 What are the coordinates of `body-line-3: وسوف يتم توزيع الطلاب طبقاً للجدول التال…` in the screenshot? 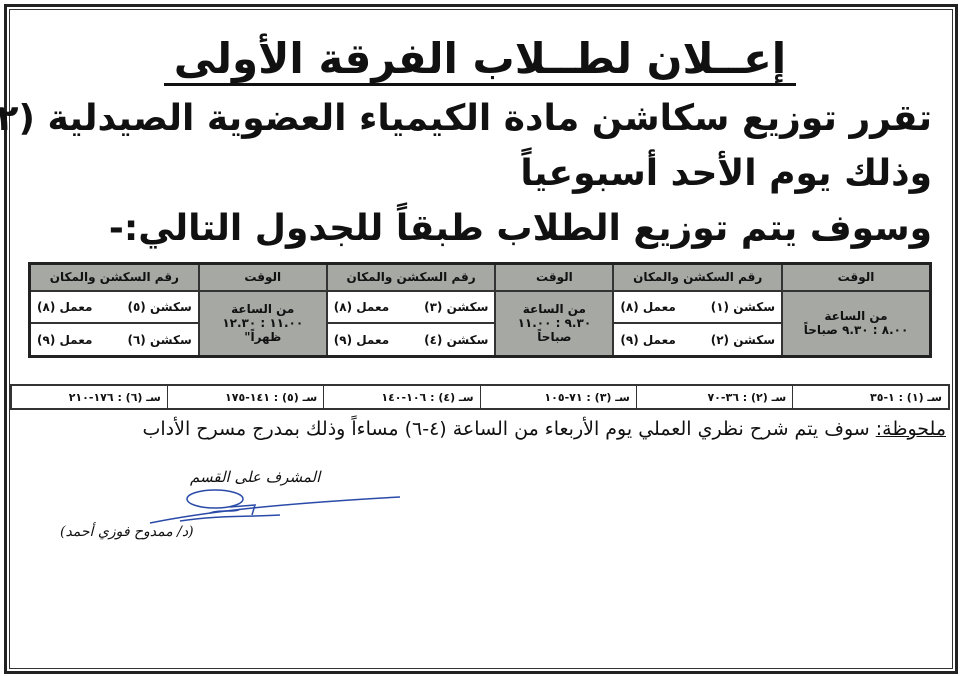 It's located at (520, 228).